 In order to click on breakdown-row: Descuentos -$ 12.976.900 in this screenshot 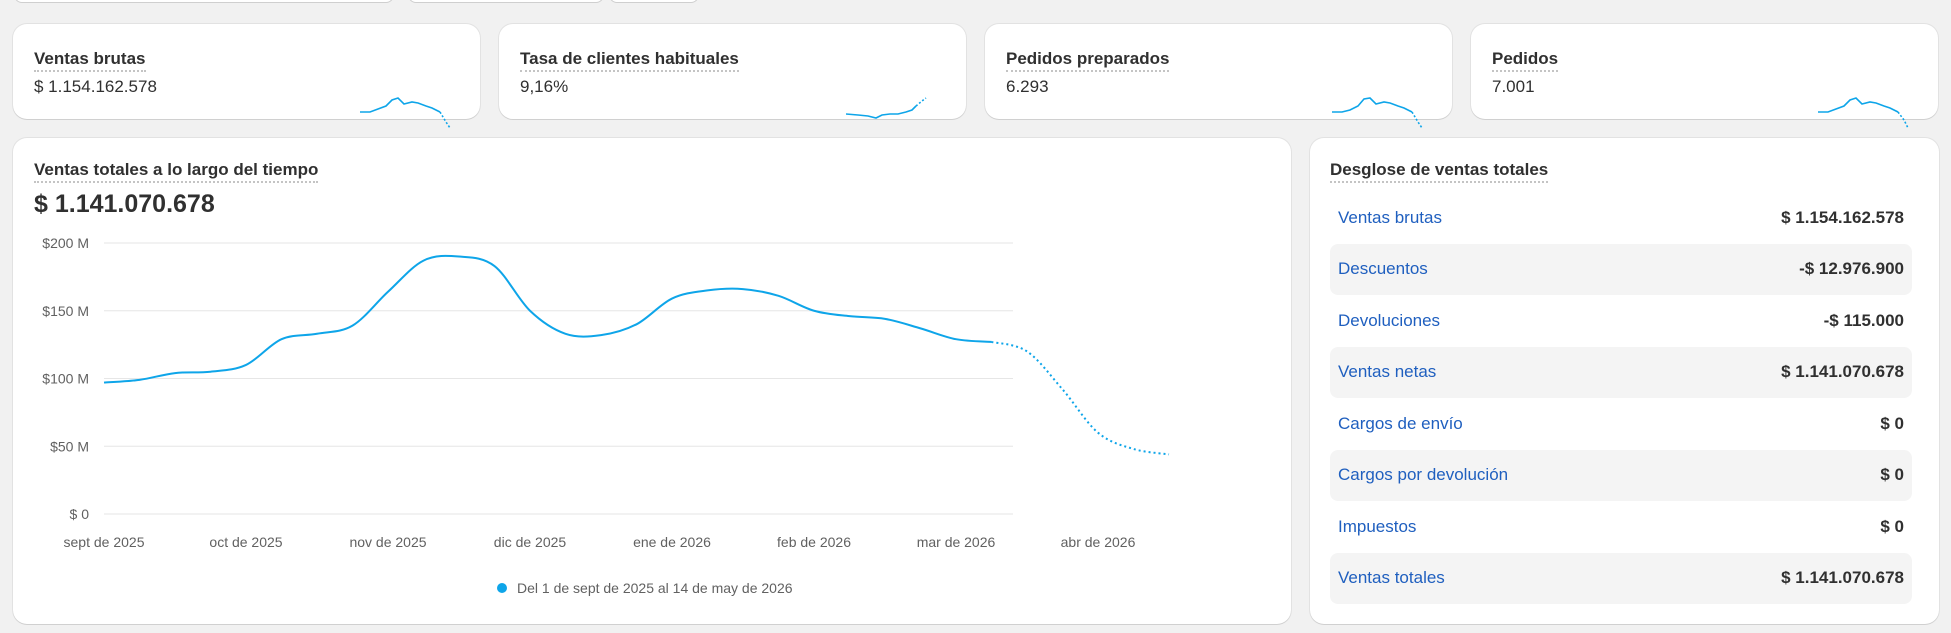, I will do `click(1621, 269)`.